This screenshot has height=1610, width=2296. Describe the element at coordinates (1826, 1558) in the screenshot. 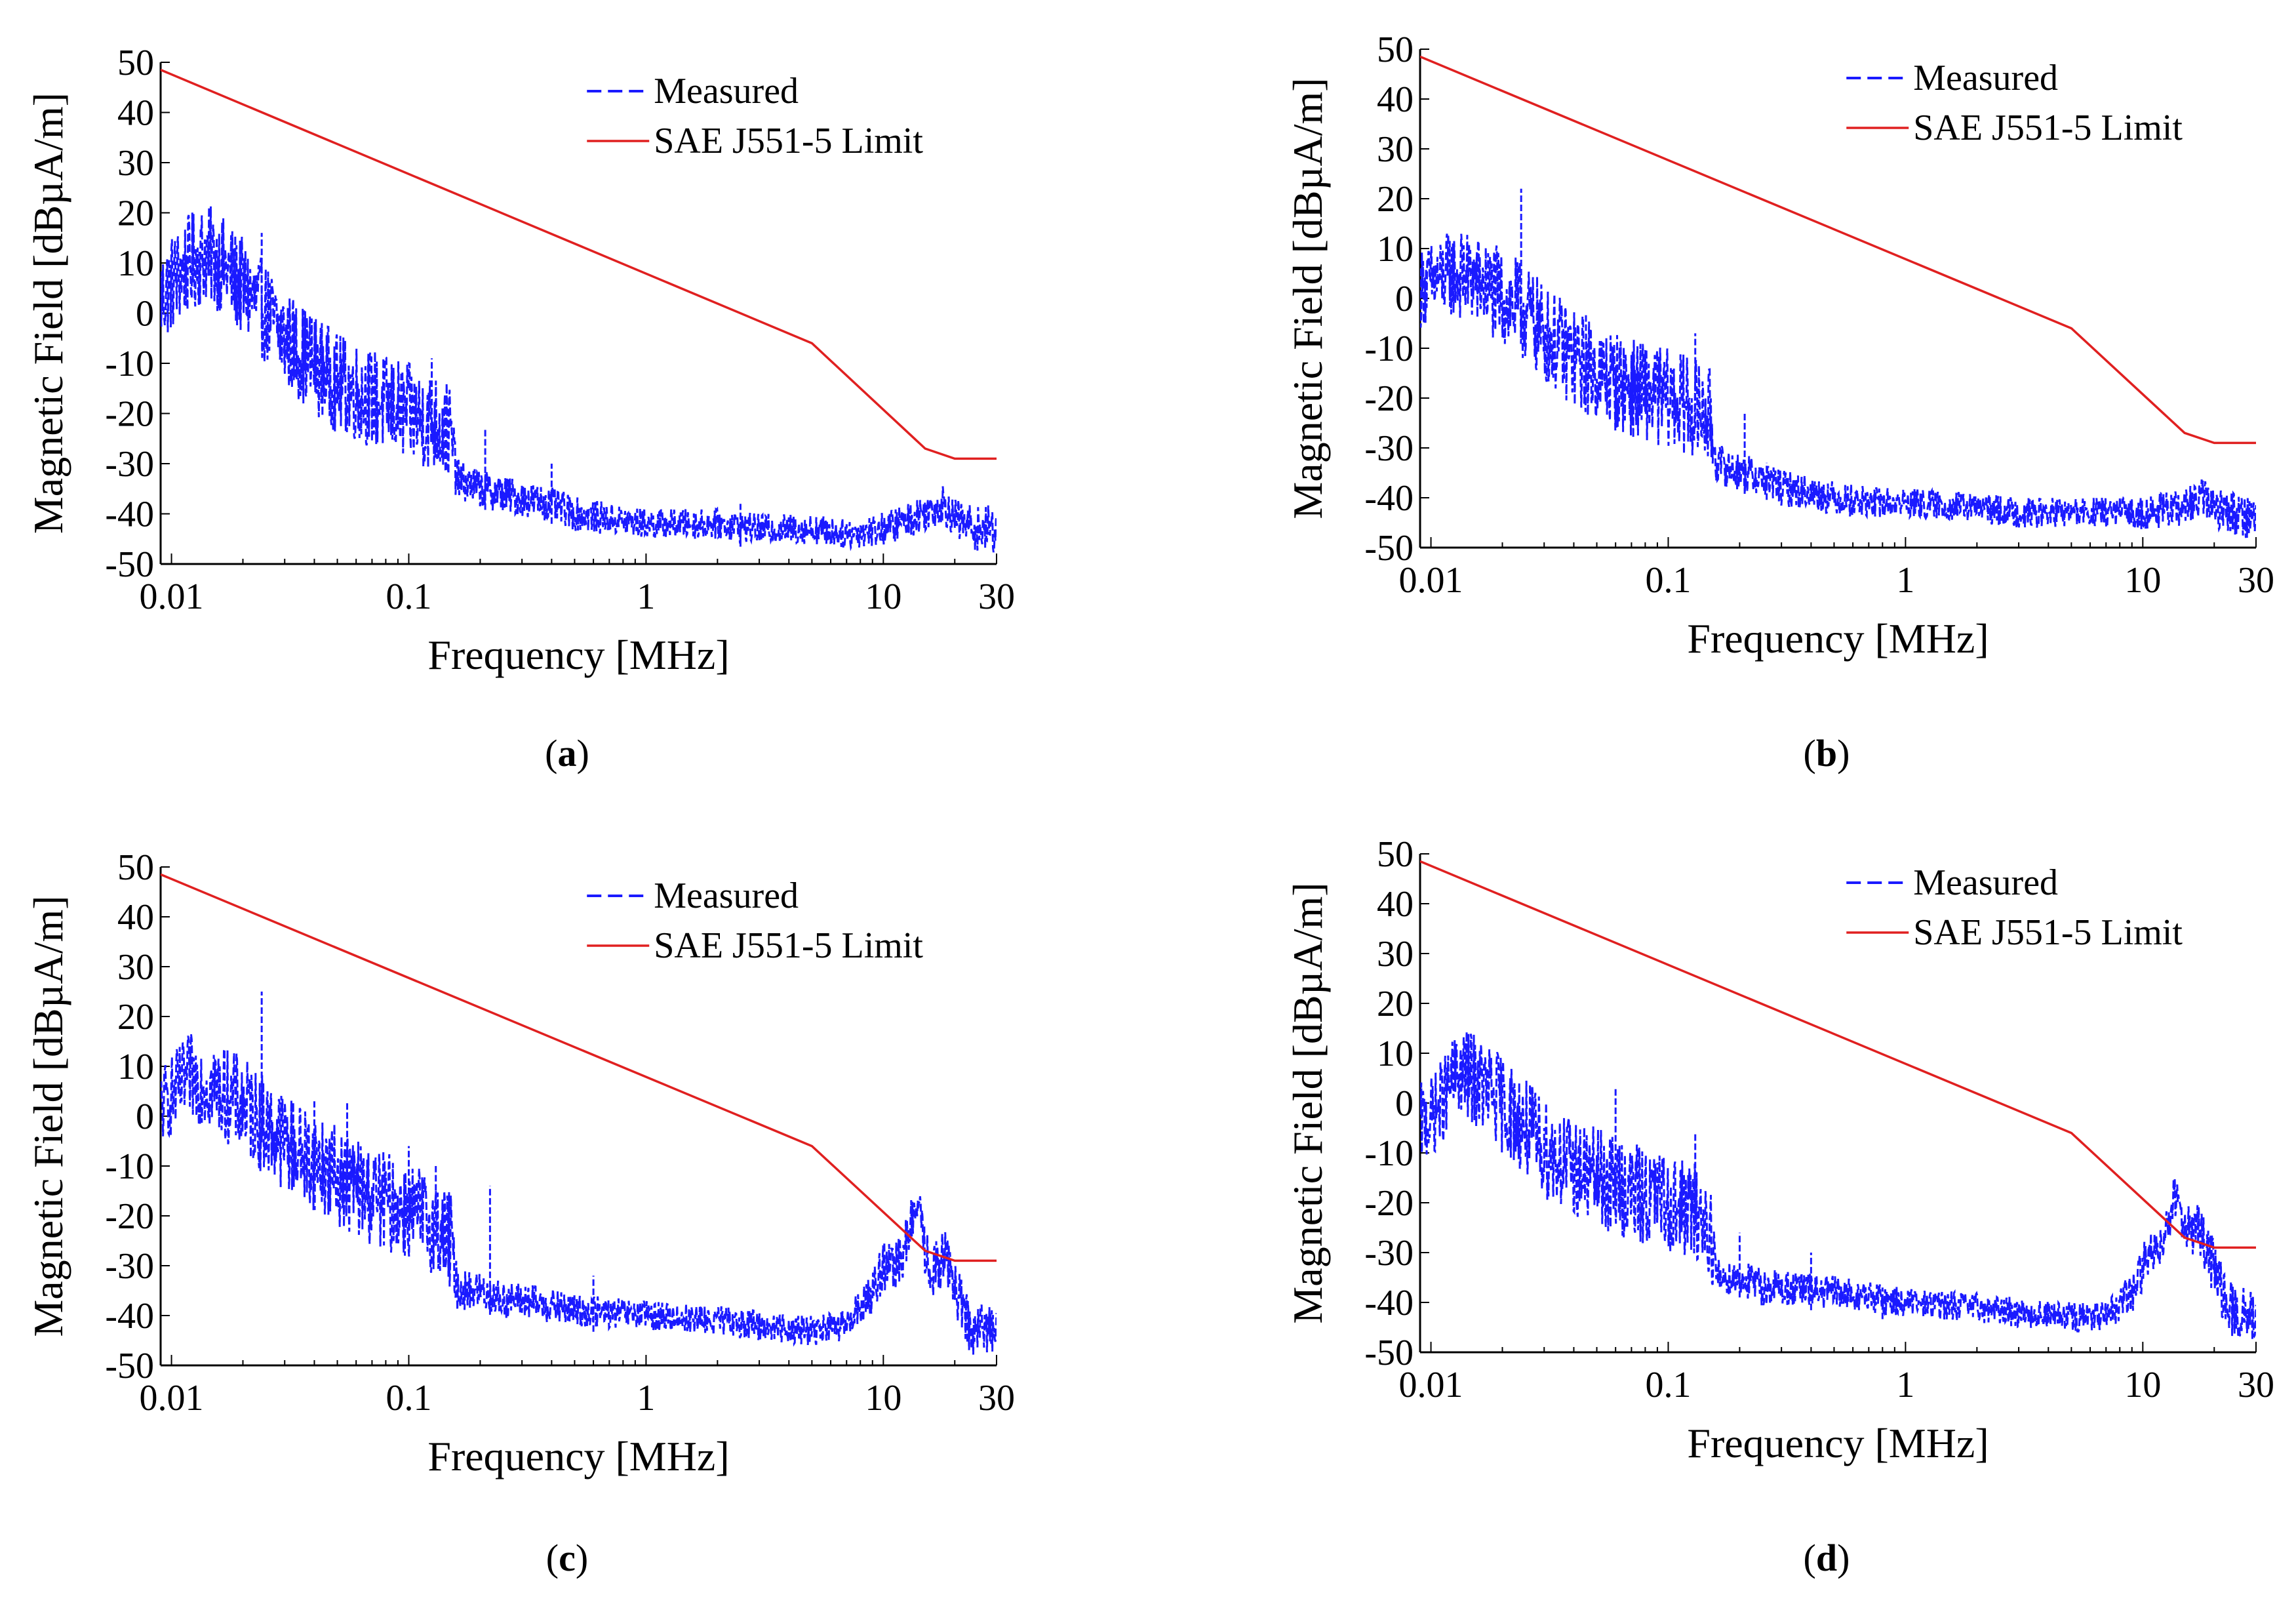

I see `panel-label-d: (d)` at that location.